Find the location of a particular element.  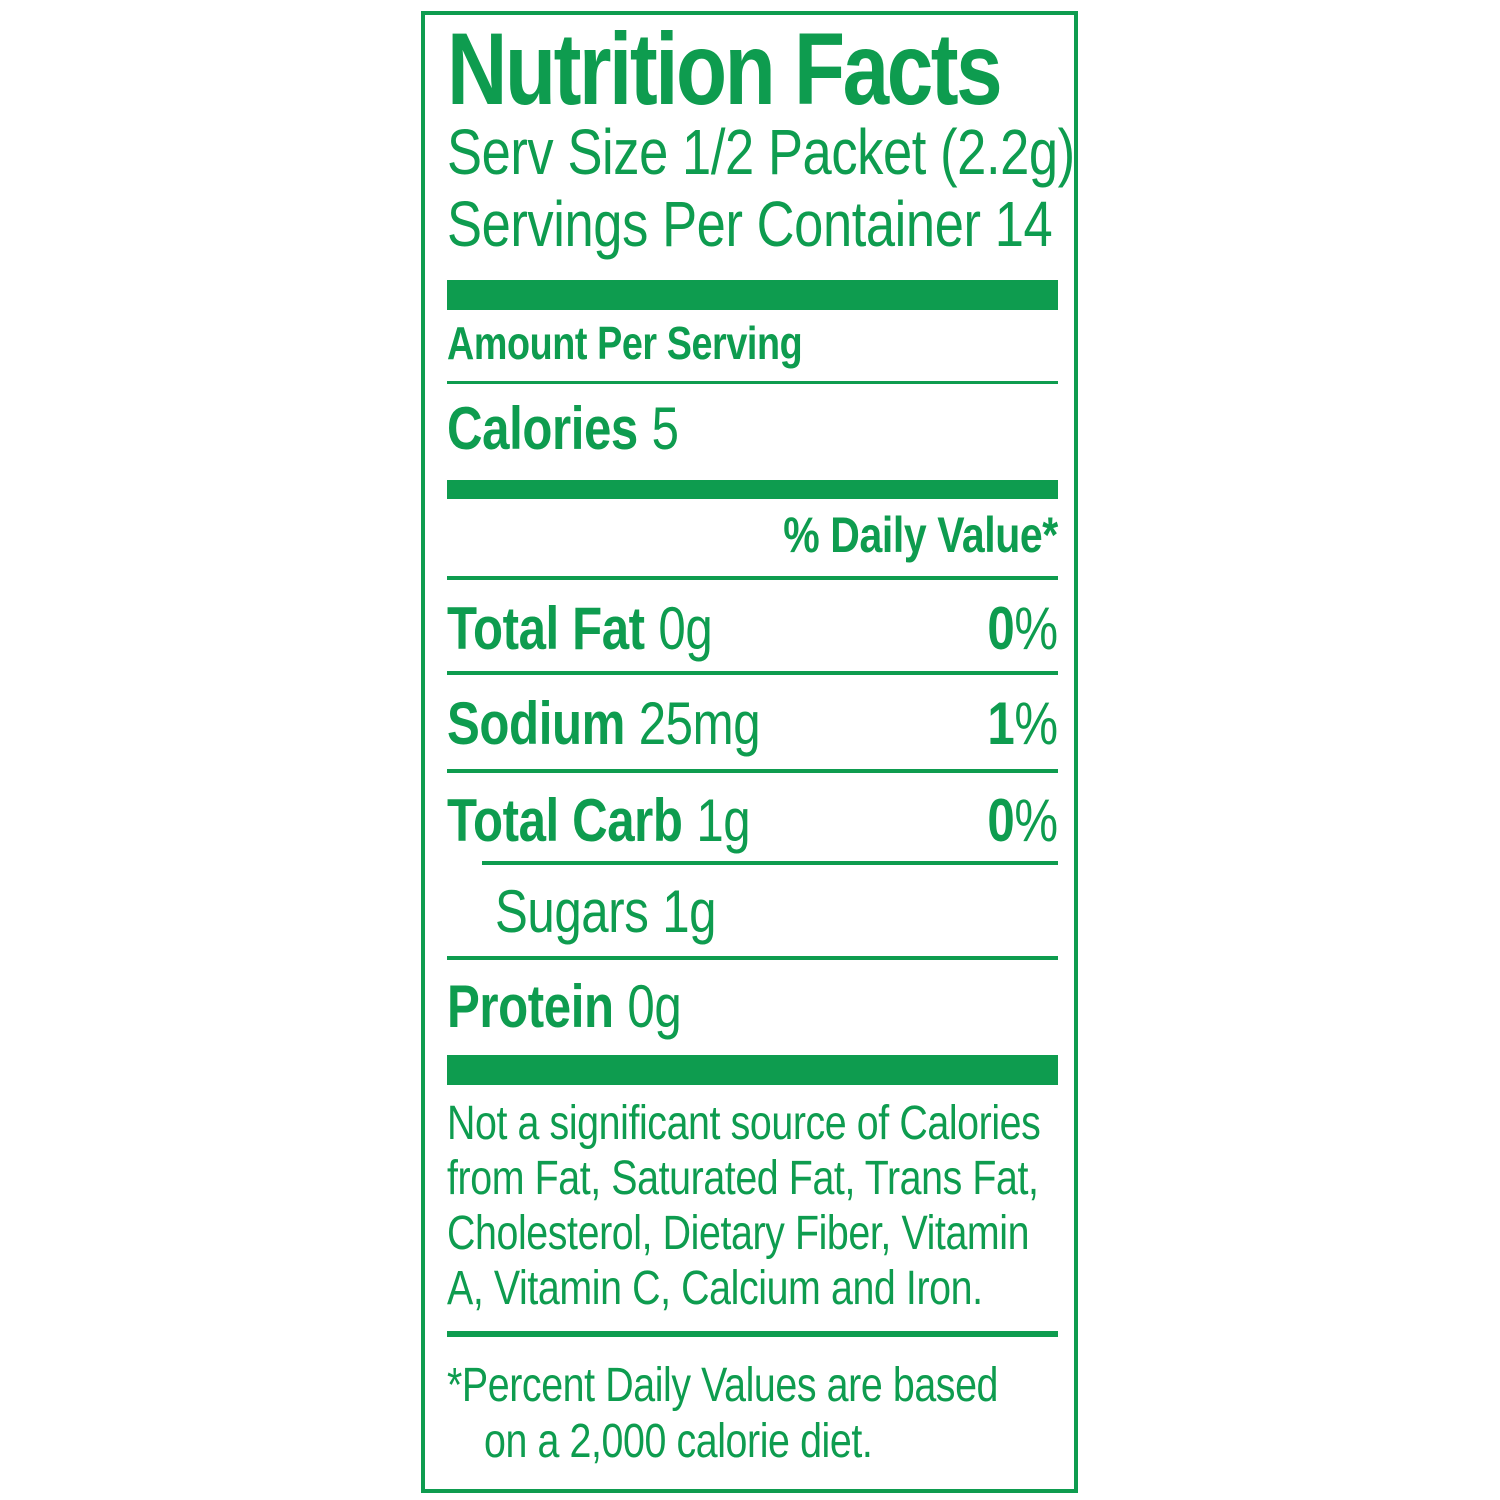

disclaimer-line: Cholesterol, Dietary Fiber, Vitamin is located at coordinates (738, 1233).